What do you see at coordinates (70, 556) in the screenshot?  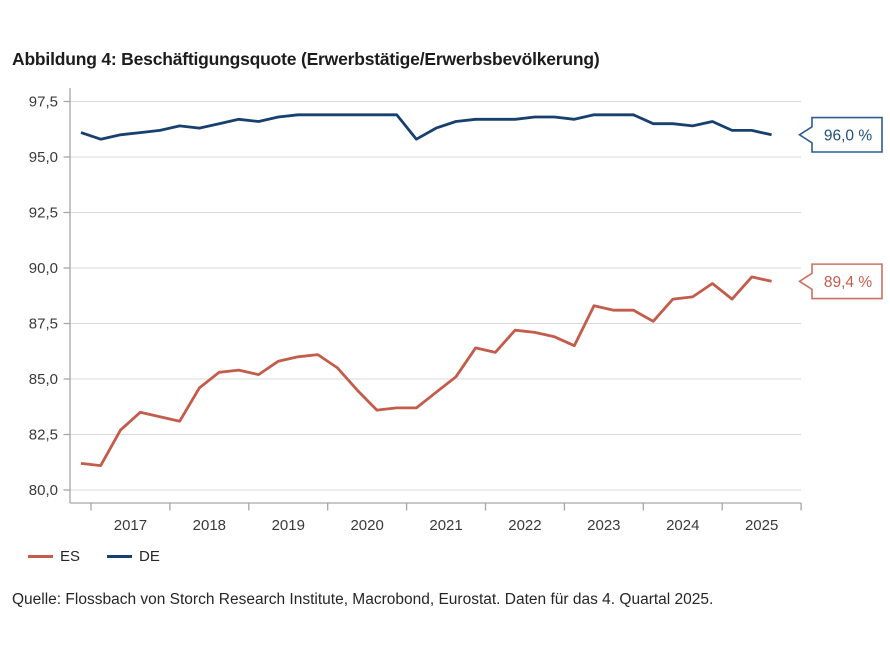 I see `legend-label-es: ES` at bounding box center [70, 556].